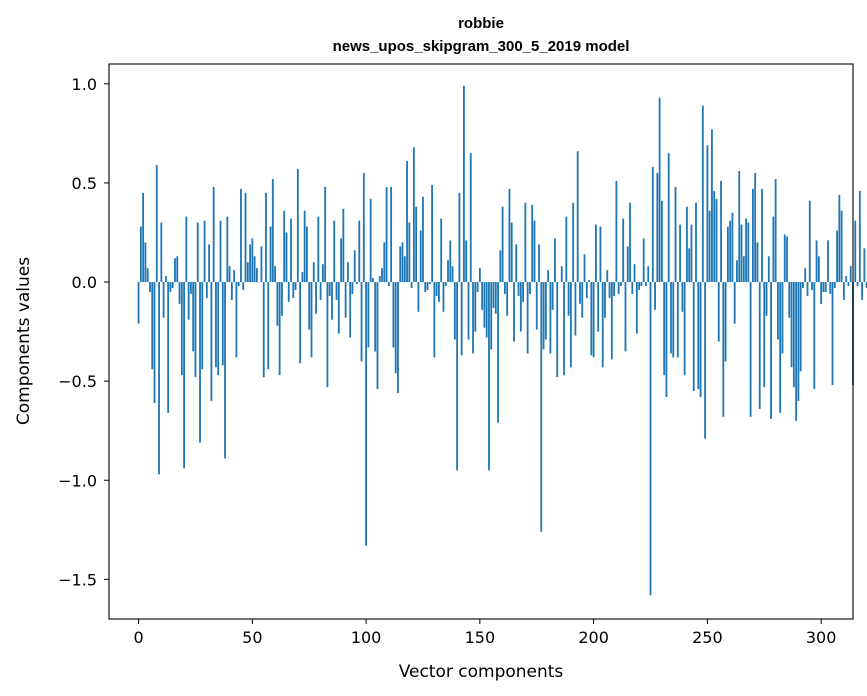 This screenshot has height=696, width=867. I want to click on x-tick-label: 150, so click(480, 637).